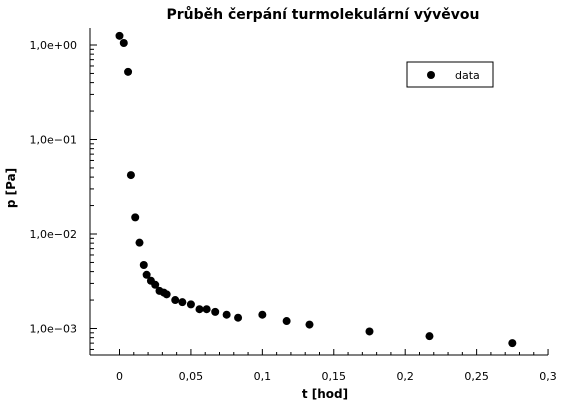 The height and width of the screenshot is (413, 563). I want to click on y-tick-label: 1,0e+00, so click(53, 45).